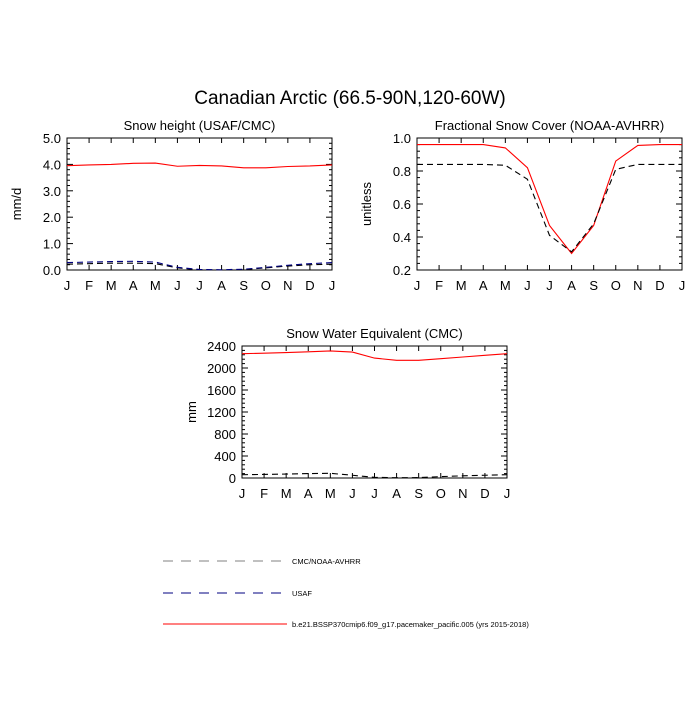 The height and width of the screenshot is (705, 700). Describe the element at coordinates (402, 204) in the screenshot. I see `y-tick-label: 0.6` at that location.